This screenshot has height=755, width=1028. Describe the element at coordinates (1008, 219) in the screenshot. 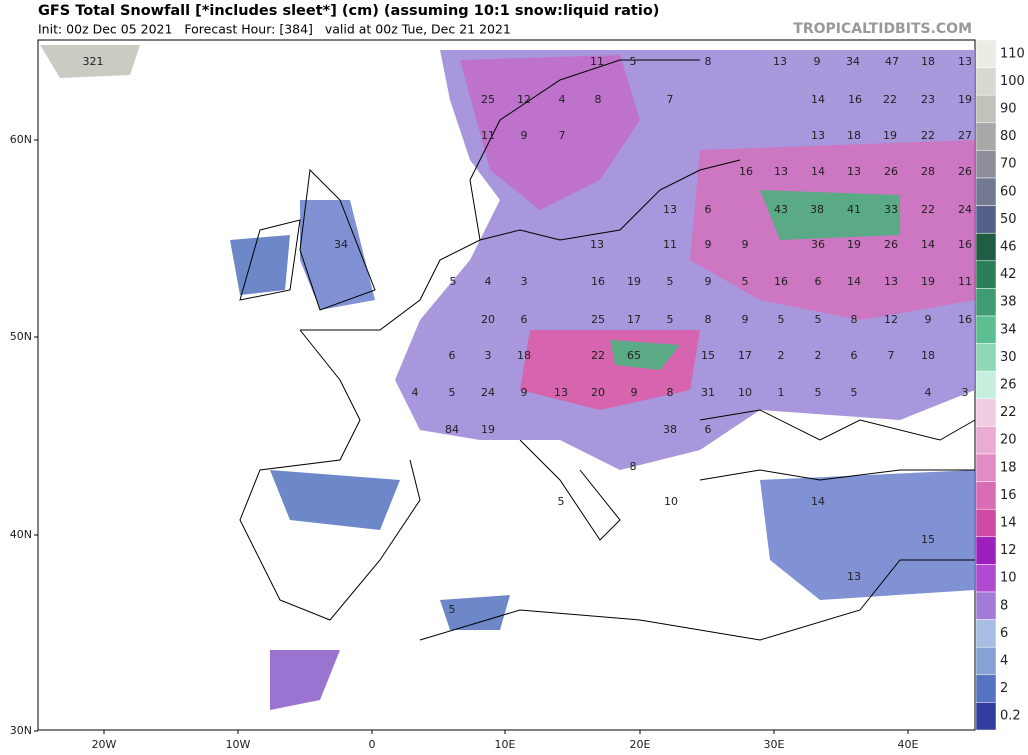

I see `colorbar-label: 50` at that location.